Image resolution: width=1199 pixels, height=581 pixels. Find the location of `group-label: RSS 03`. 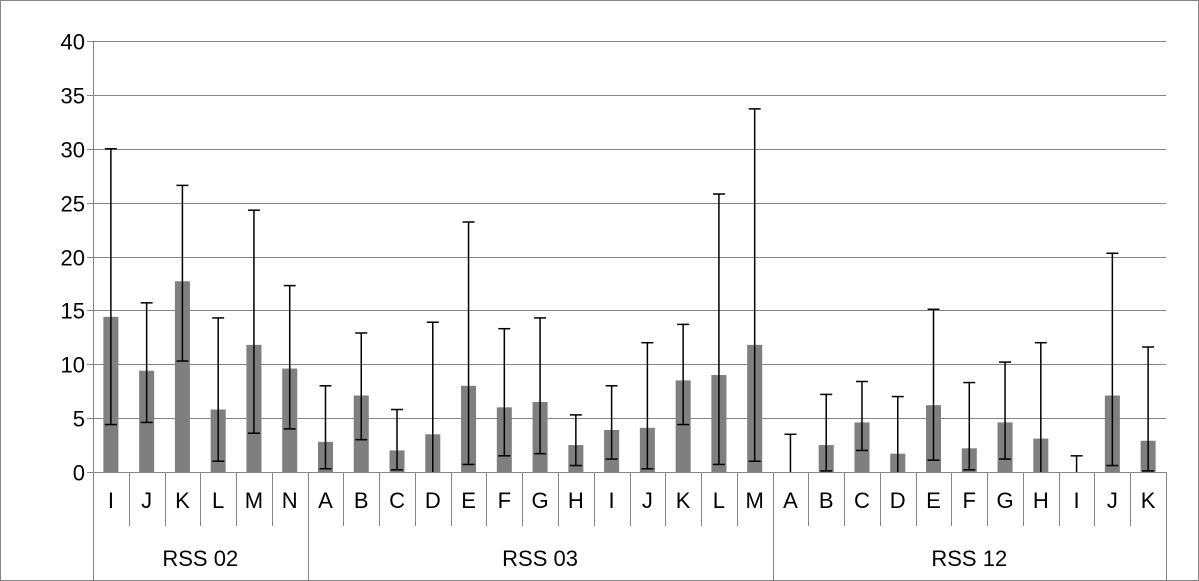

group-label: RSS 03 is located at coordinates (540, 558).